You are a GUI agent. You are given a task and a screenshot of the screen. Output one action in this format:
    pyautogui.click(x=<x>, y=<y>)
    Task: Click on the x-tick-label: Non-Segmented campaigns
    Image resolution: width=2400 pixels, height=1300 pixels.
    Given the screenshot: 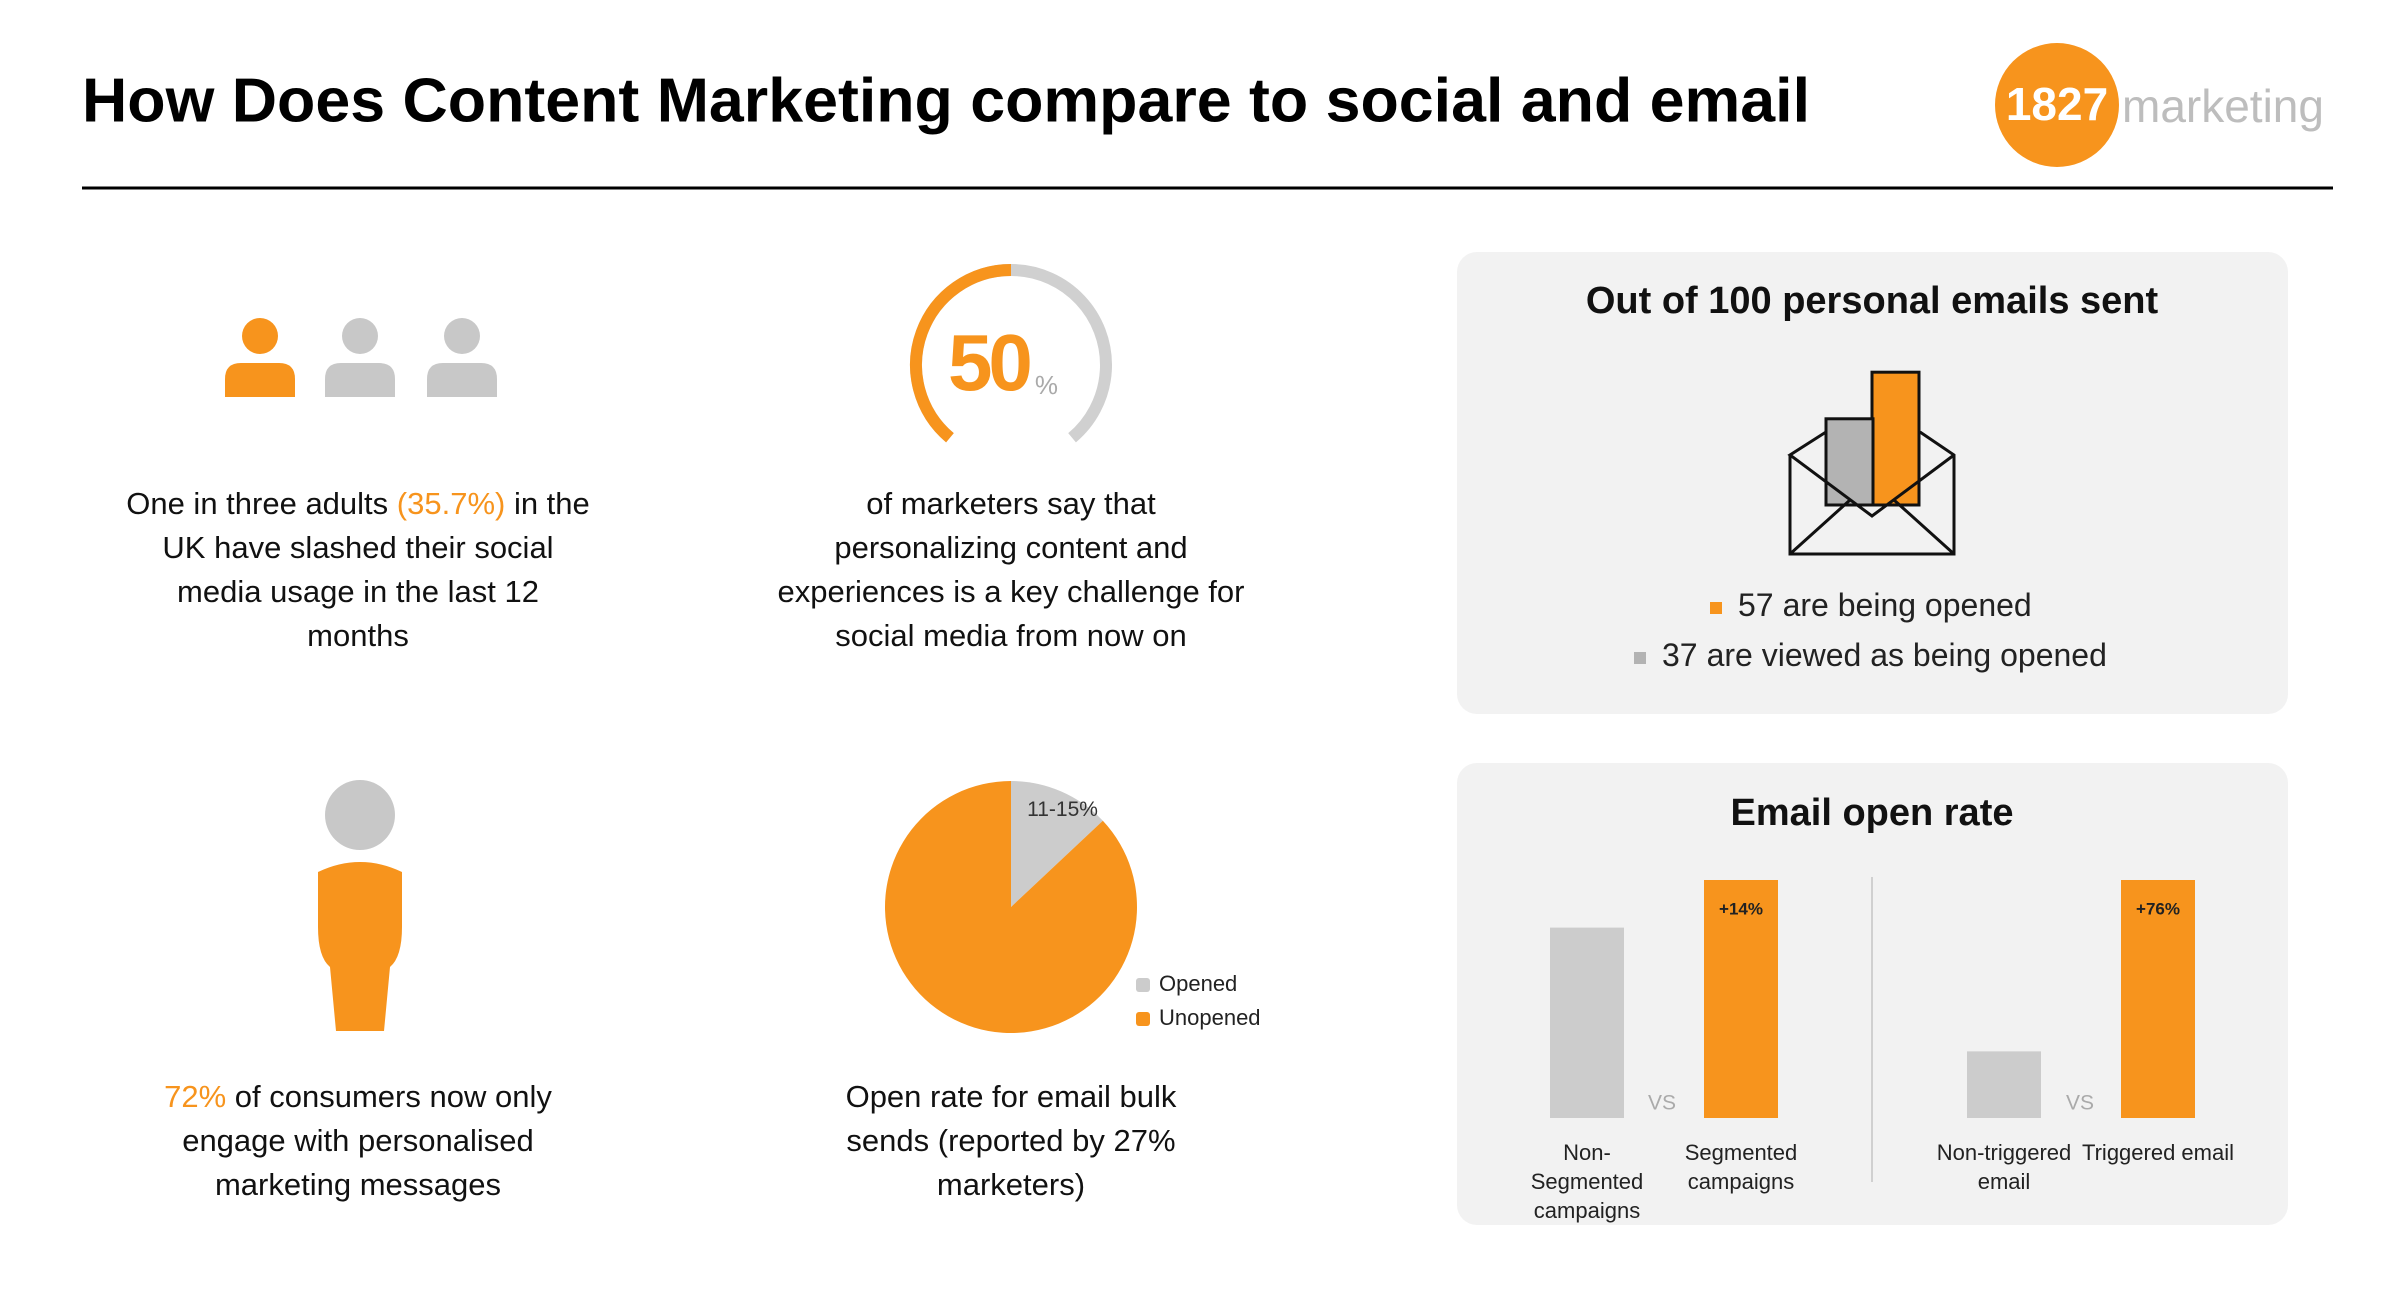 What is the action you would take?
    pyautogui.click(x=1587, y=1181)
    